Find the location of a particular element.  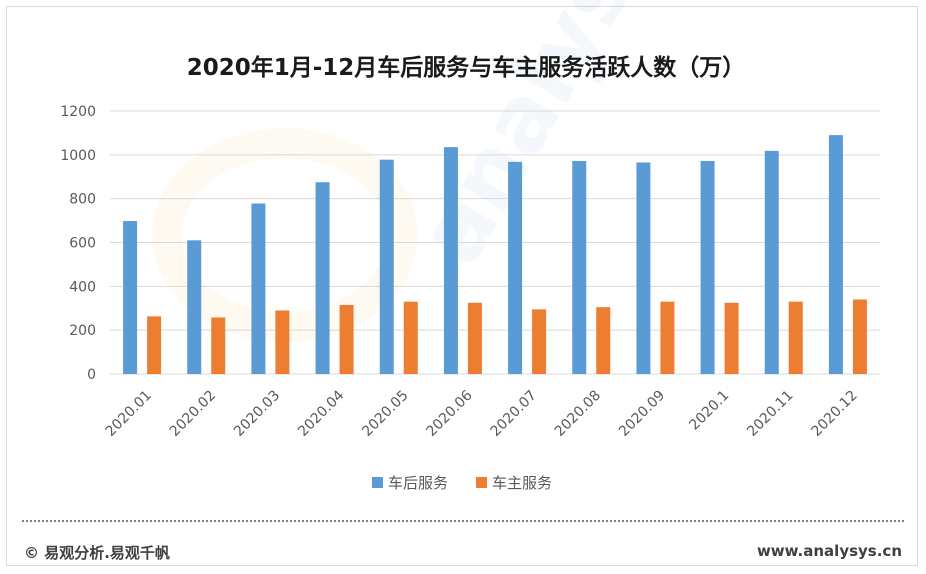

legend-label: 车主服务 is located at coordinates (522, 483).